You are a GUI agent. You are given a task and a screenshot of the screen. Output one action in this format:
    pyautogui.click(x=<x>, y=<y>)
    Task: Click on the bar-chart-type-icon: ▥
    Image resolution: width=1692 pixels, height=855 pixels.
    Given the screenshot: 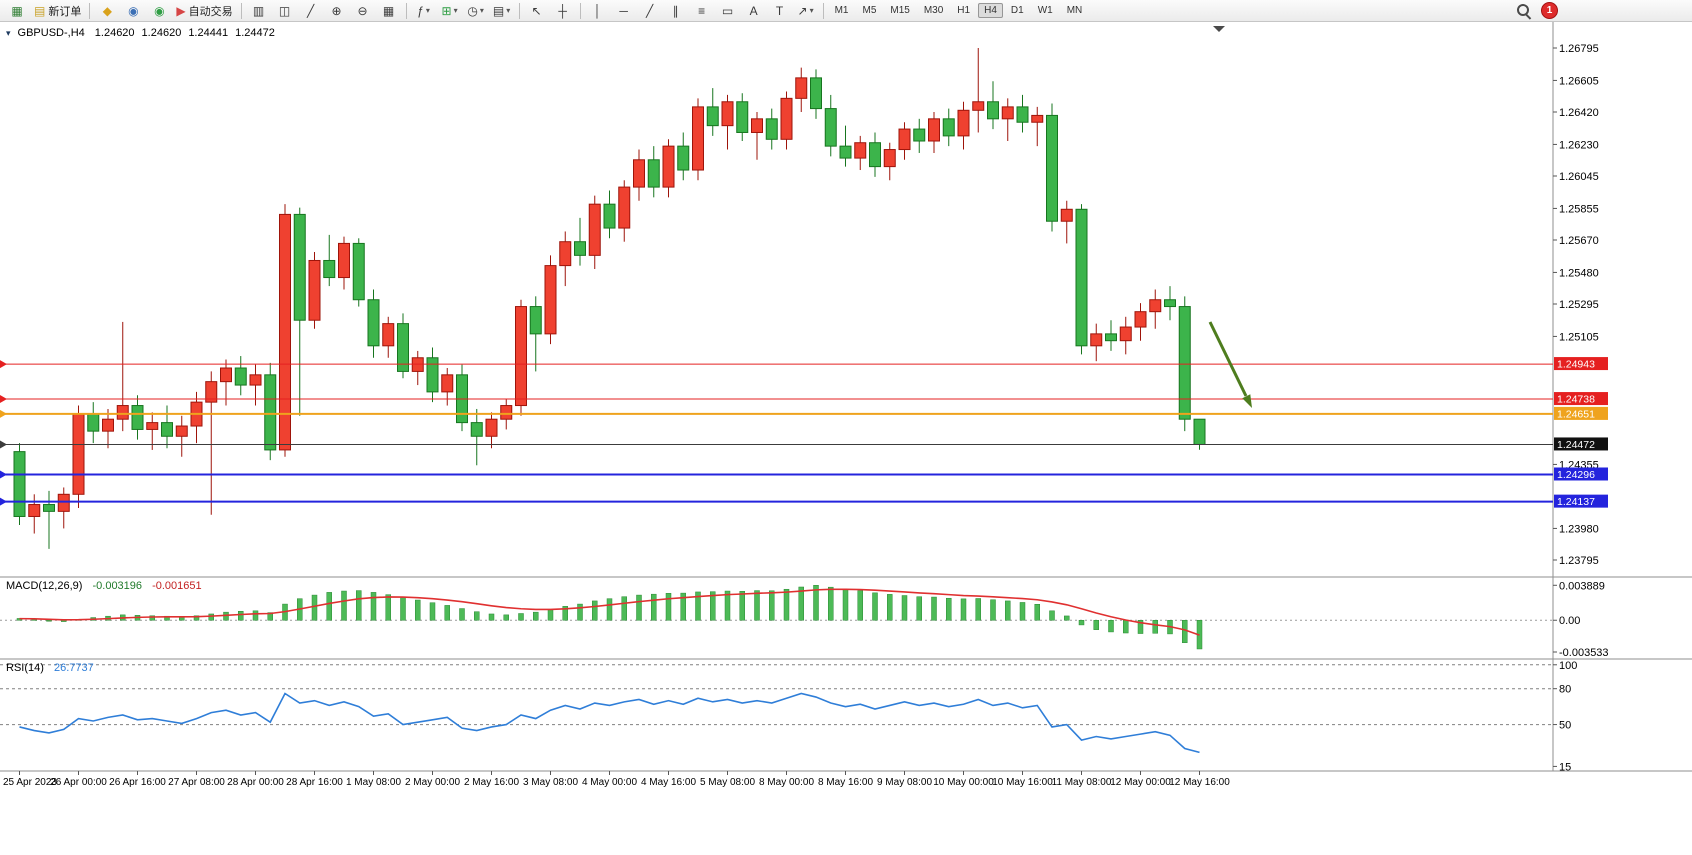 What is the action you would take?
    pyautogui.click(x=258, y=10)
    